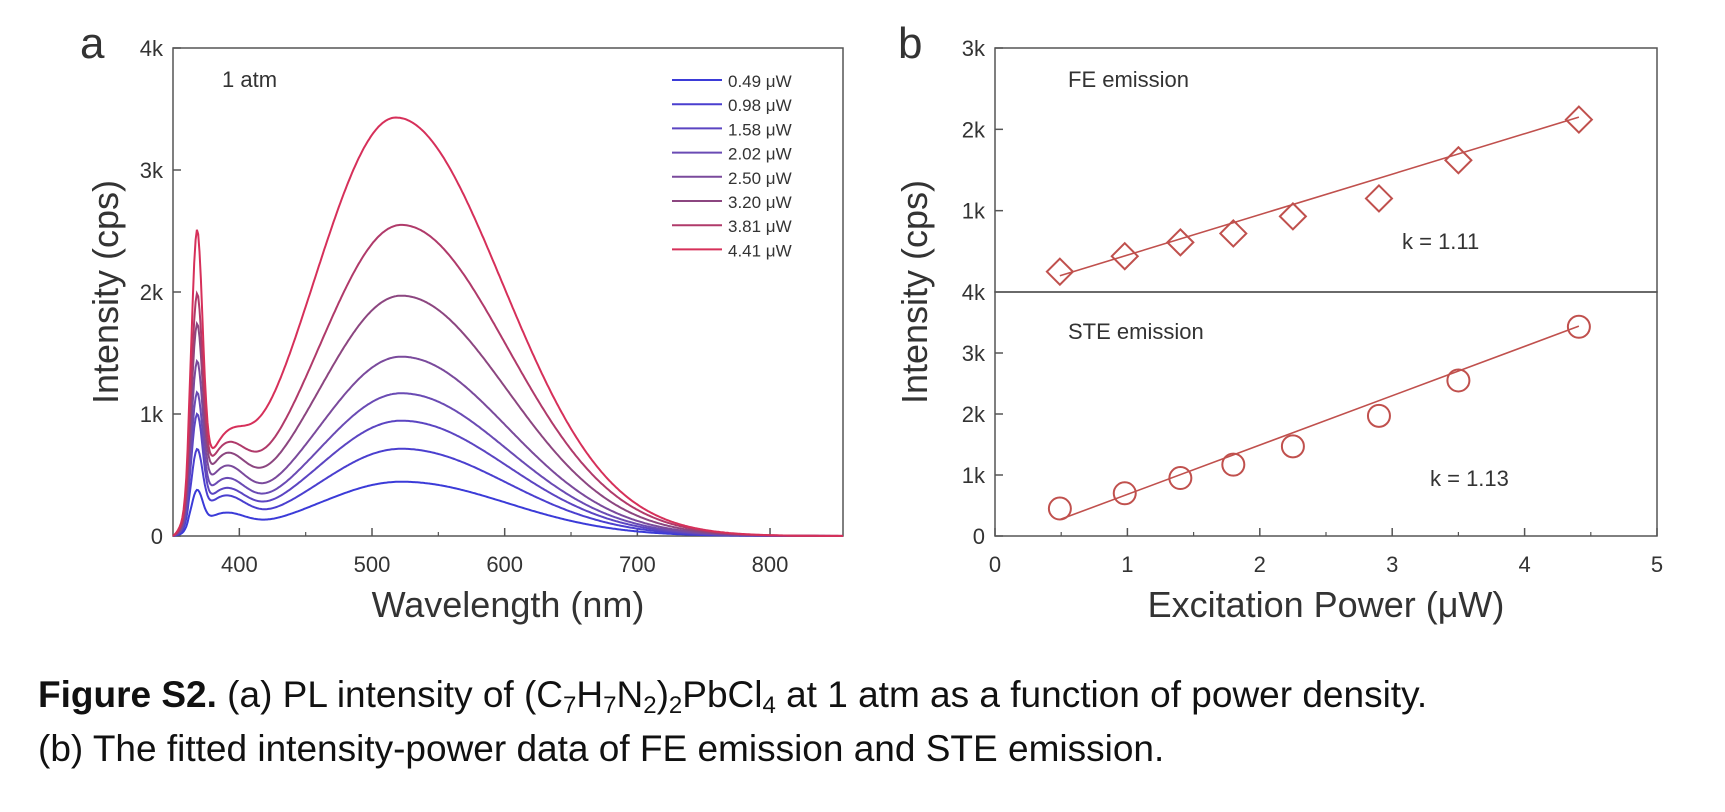 The width and height of the screenshot is (1725, 812). I want to click on panel-b-ste-label: STE emission, so click(1136, 331).